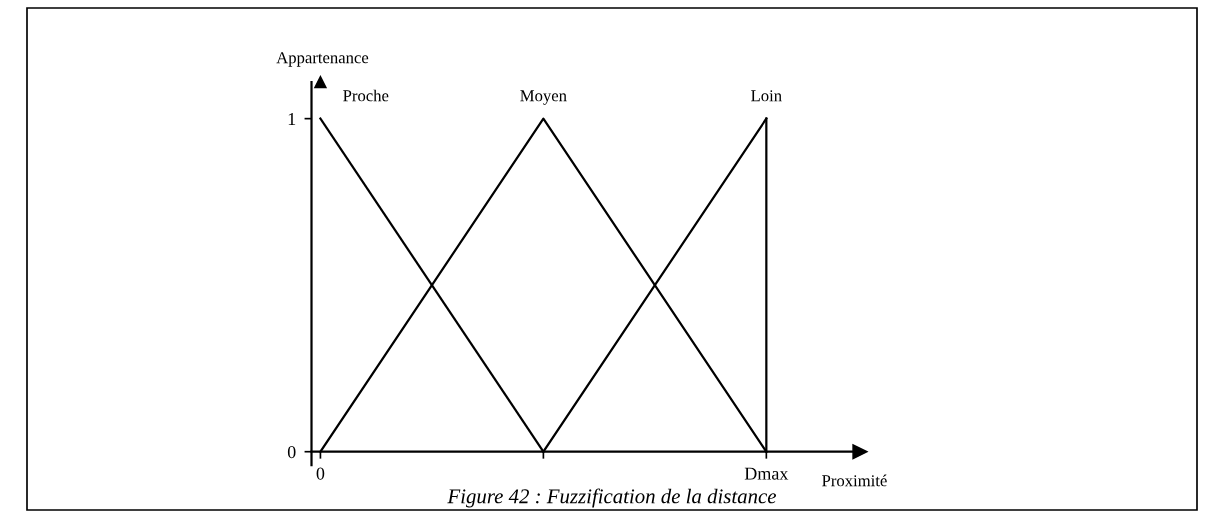 The image size is (1224, 527). I want to click on y-tick-label: 1, so click(292, 118).